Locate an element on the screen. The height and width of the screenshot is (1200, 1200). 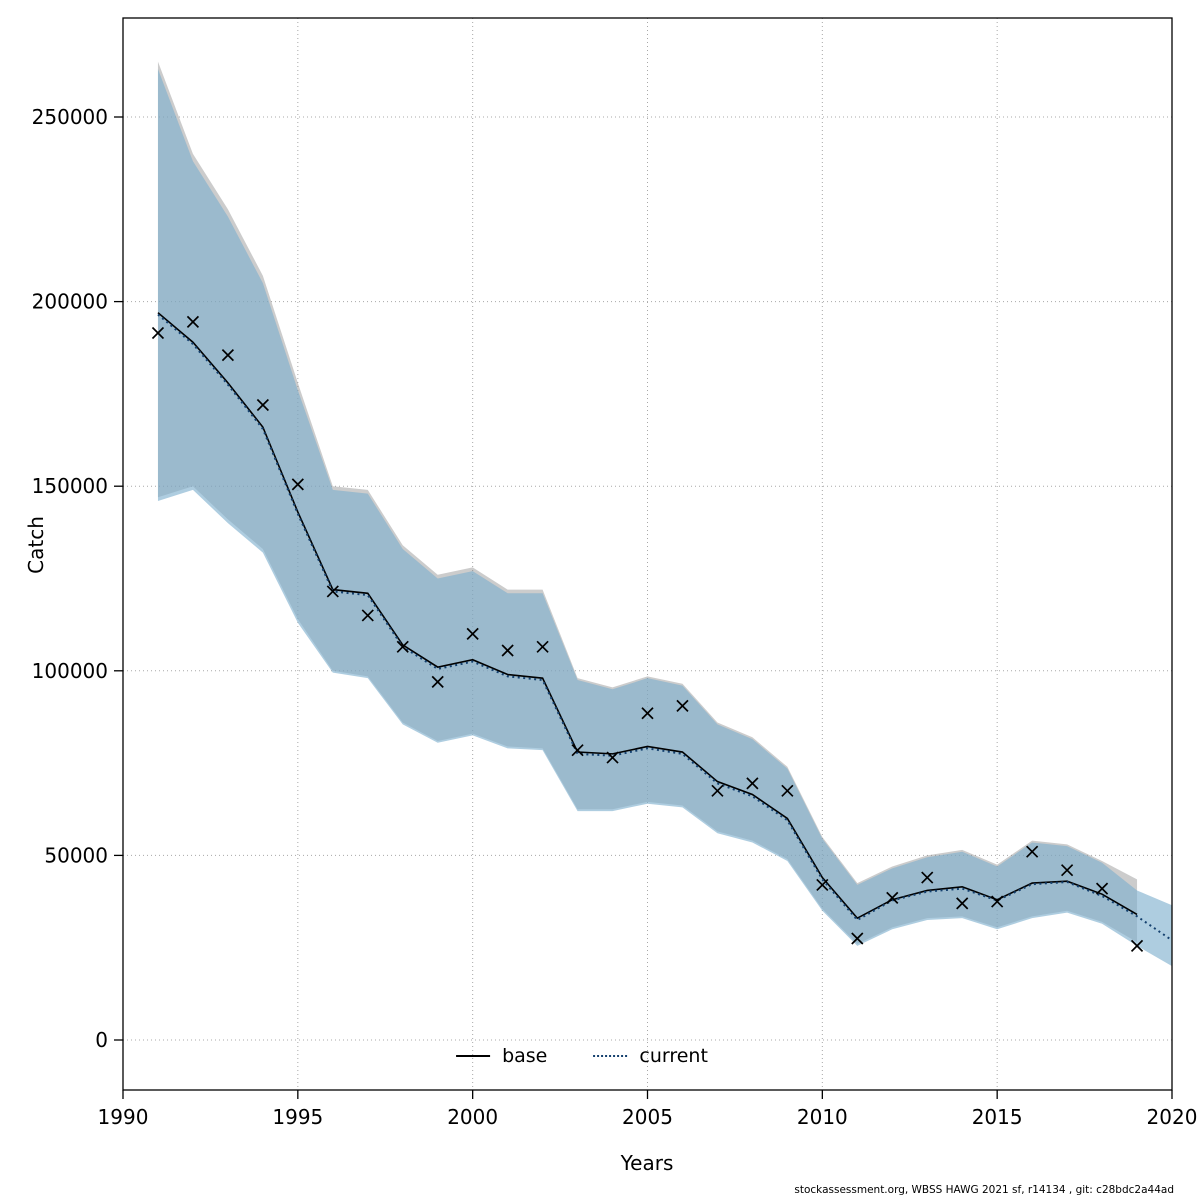
x-tick-label: 2015 is located at coordinates (997, 1117).